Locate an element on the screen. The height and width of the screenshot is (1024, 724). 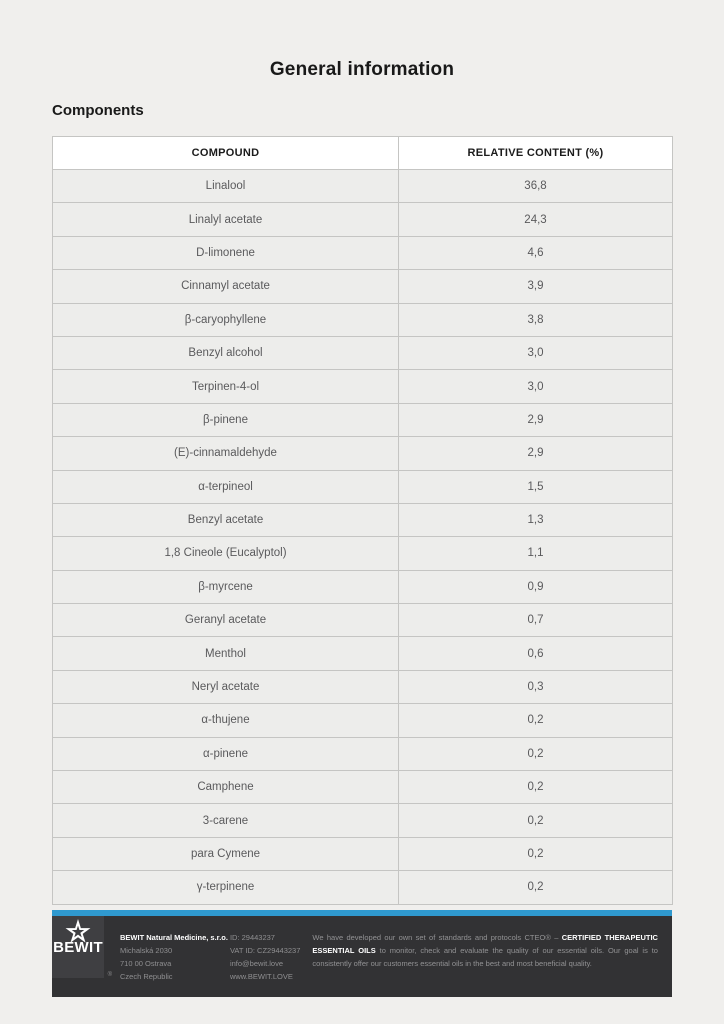
compound-cell: Benzyl acetate is located at coordinates (225, 520).